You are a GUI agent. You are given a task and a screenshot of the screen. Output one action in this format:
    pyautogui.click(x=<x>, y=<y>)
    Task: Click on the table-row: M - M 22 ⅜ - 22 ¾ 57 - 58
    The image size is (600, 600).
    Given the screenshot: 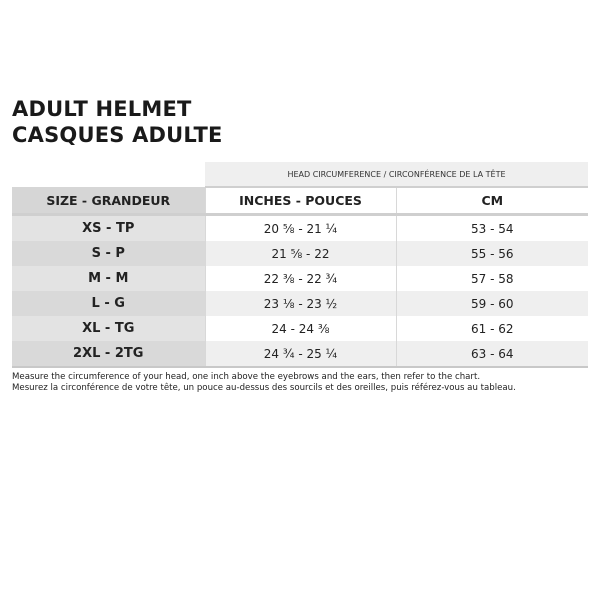 What is the action you would take?
    pyautogui.click(x=300, y=278)
    